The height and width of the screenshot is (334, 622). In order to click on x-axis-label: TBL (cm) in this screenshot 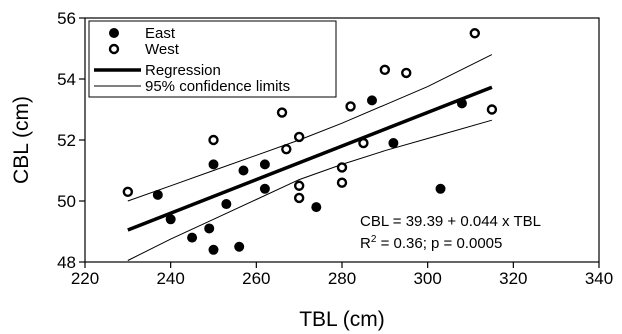, I will do `click(342, 319)`.